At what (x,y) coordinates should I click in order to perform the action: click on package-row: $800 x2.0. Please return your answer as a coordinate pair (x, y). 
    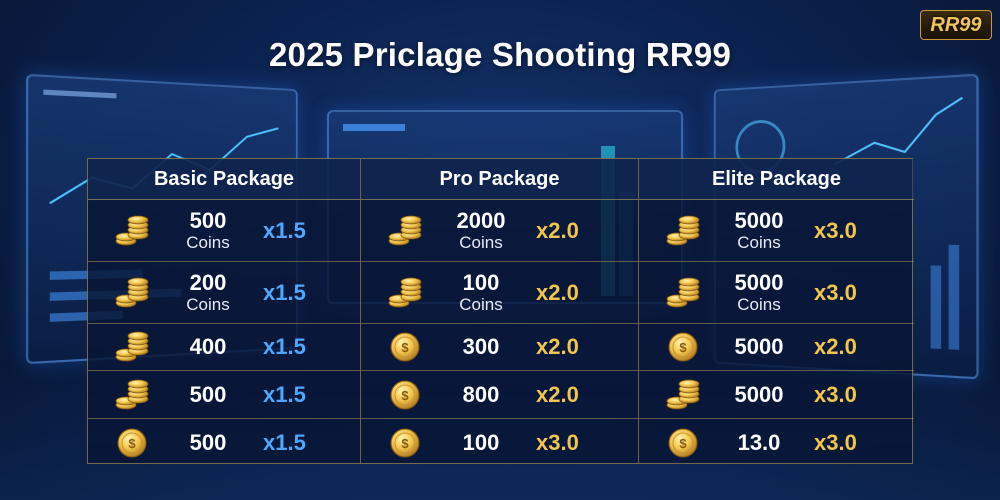
    Looking at the image, I should click on (499, 395).